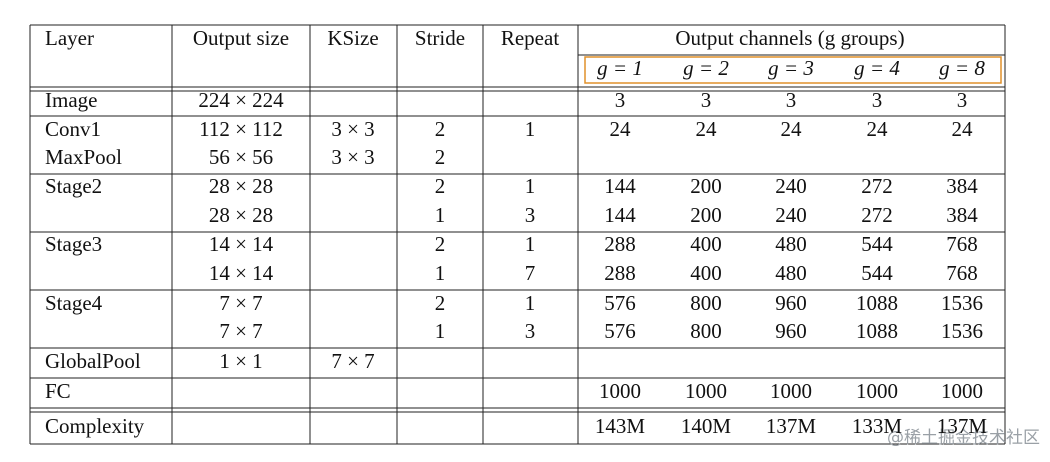  Describe the element at coordinates (962, 68) in the screenshot. I see `group-label: g = 8` at that location.